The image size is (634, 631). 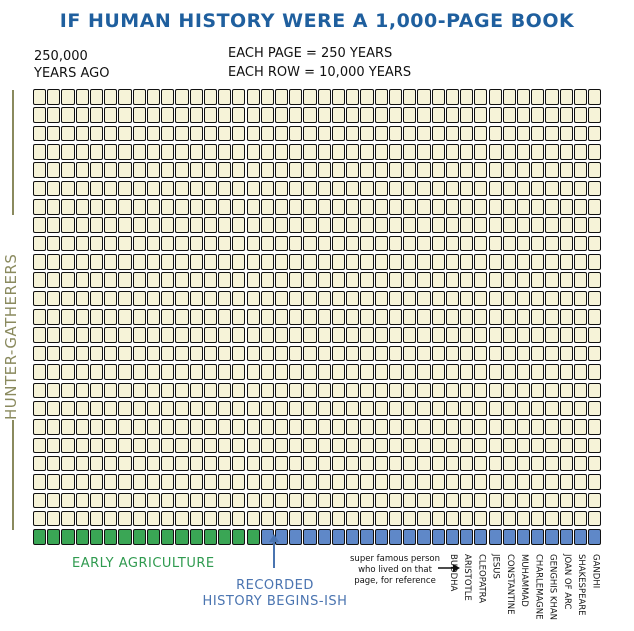 What do you see at coordinates (452, 573) in the screenshot?
I see `person-label: BUDDHA` at bounding box center [452, 573].